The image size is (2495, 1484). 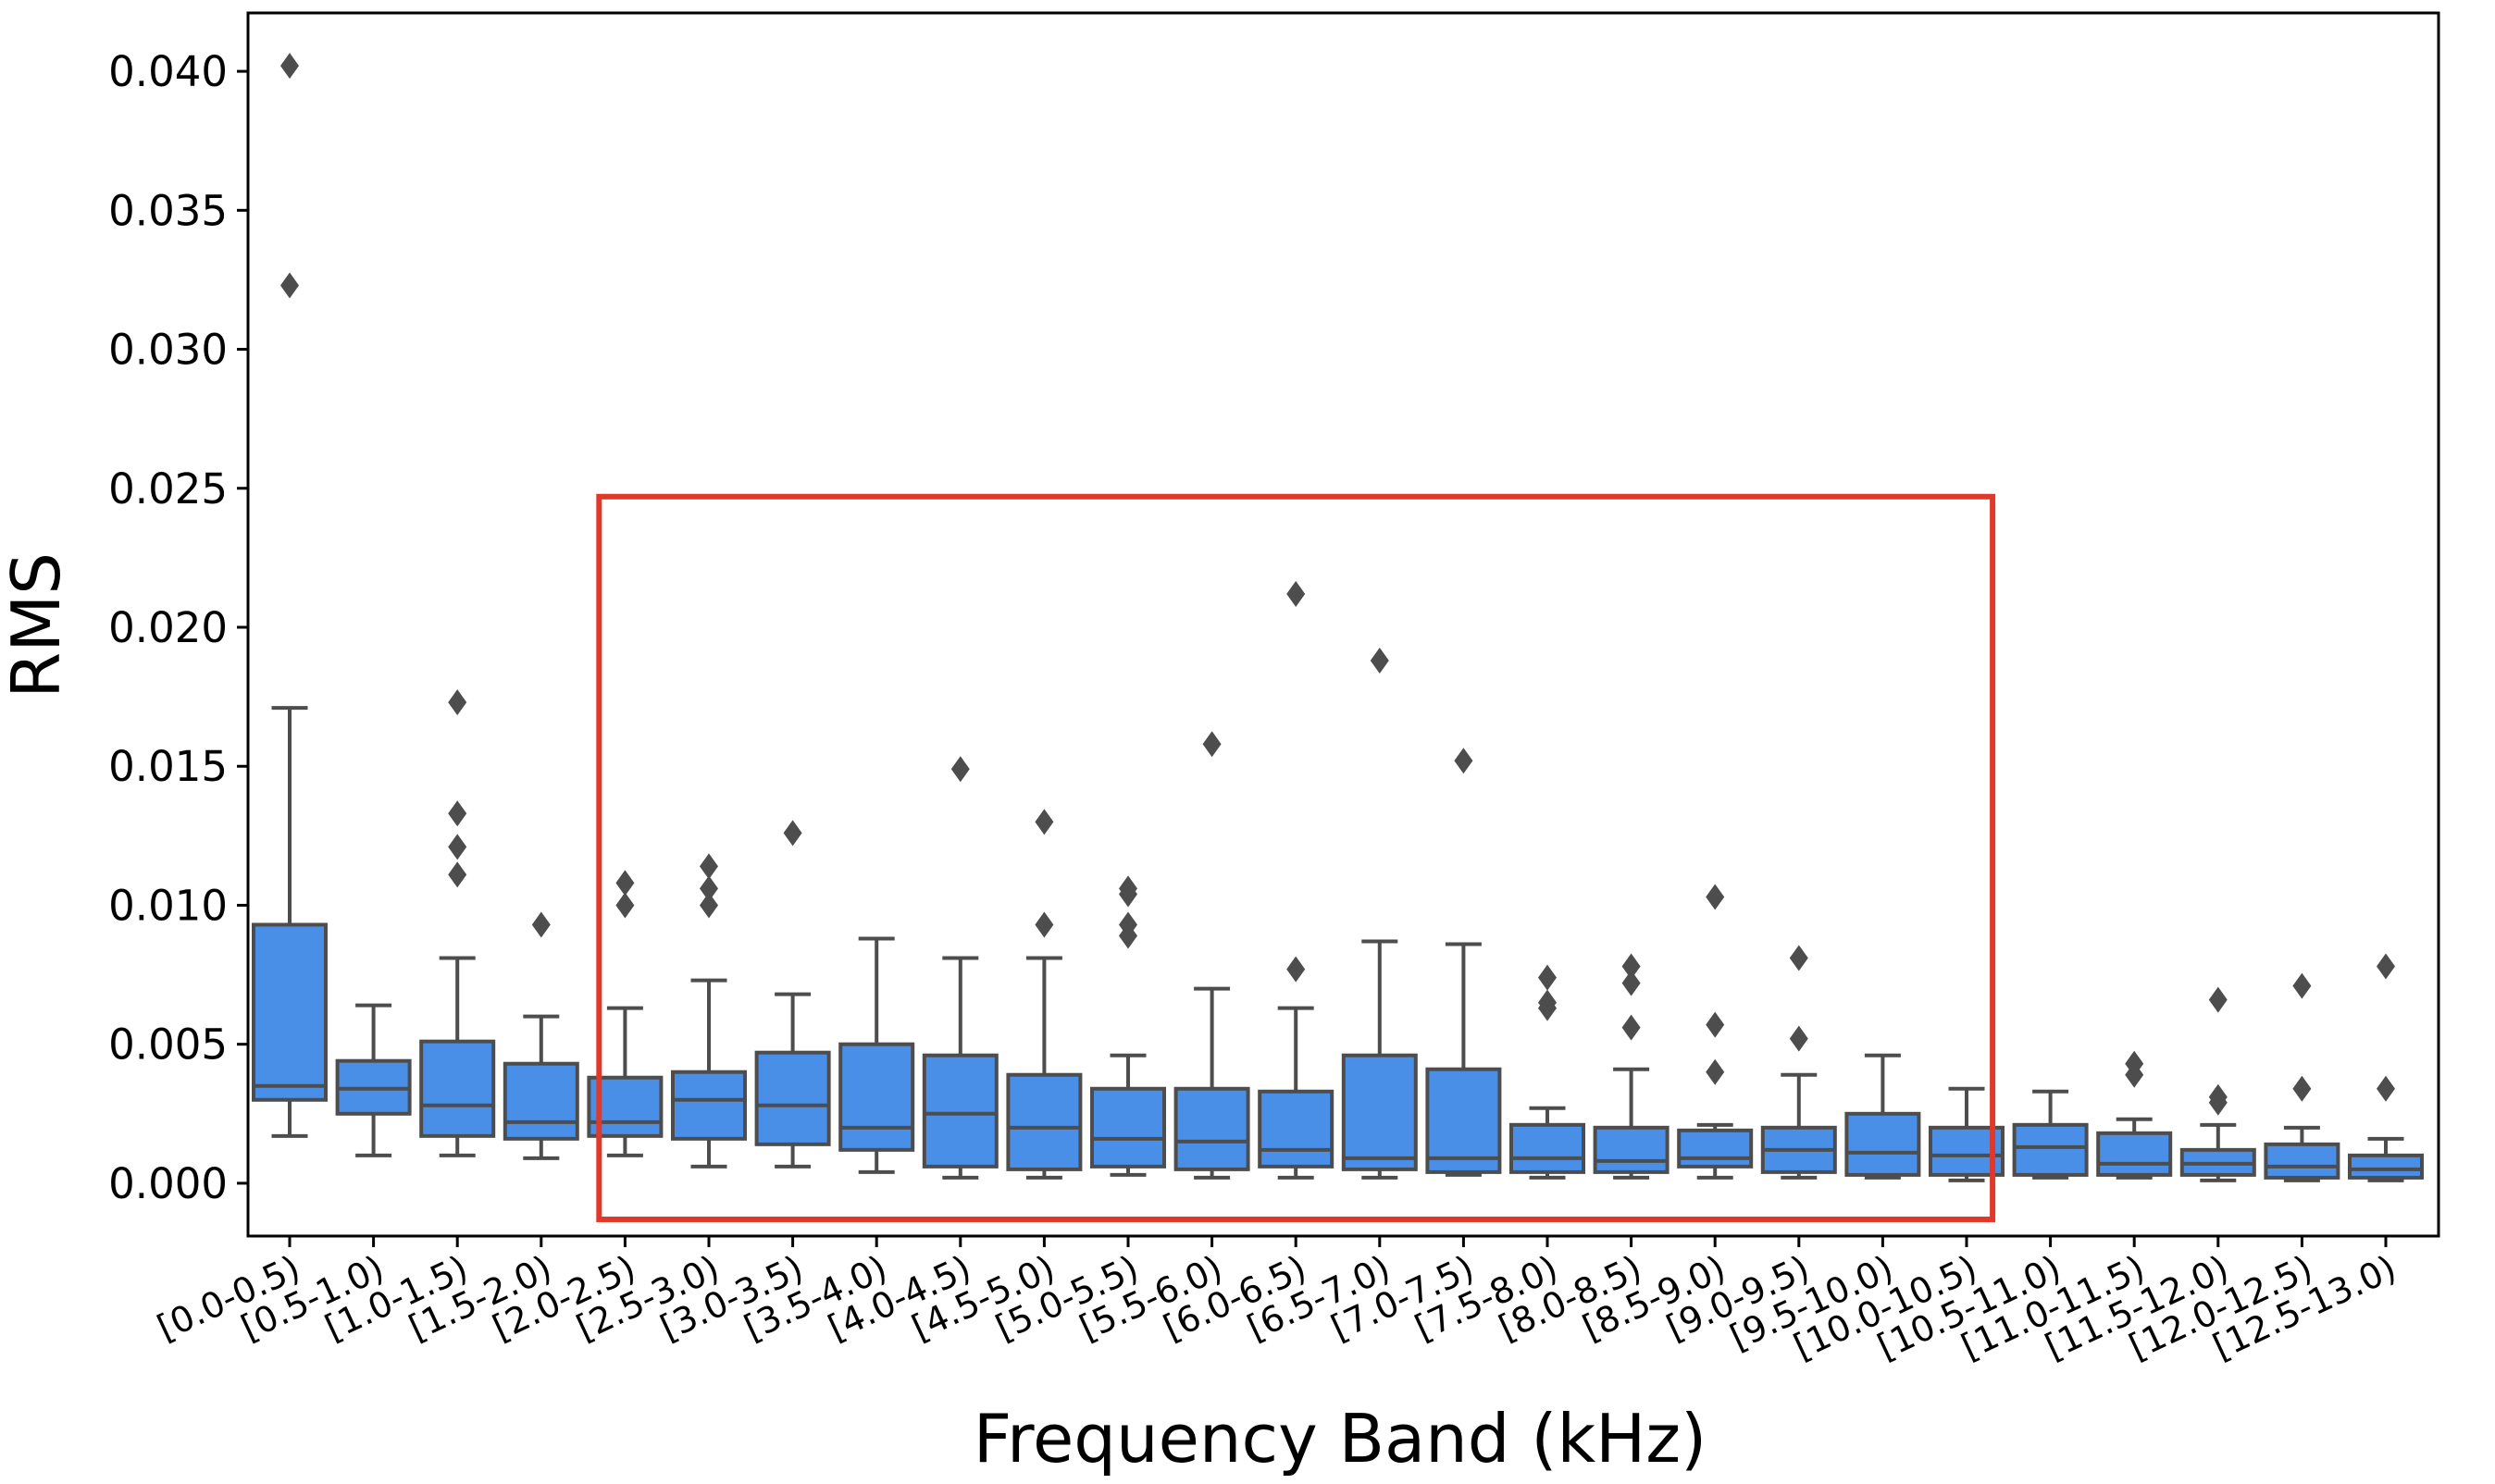 I want to click on box-[6.5-7.0), so click(x=1379, y=914).